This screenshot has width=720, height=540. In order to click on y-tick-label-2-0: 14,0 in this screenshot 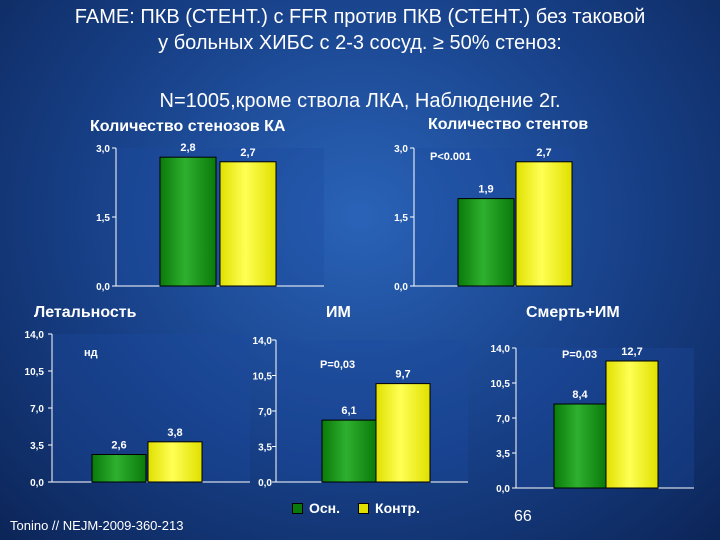, I will do `click(35, 335)`.